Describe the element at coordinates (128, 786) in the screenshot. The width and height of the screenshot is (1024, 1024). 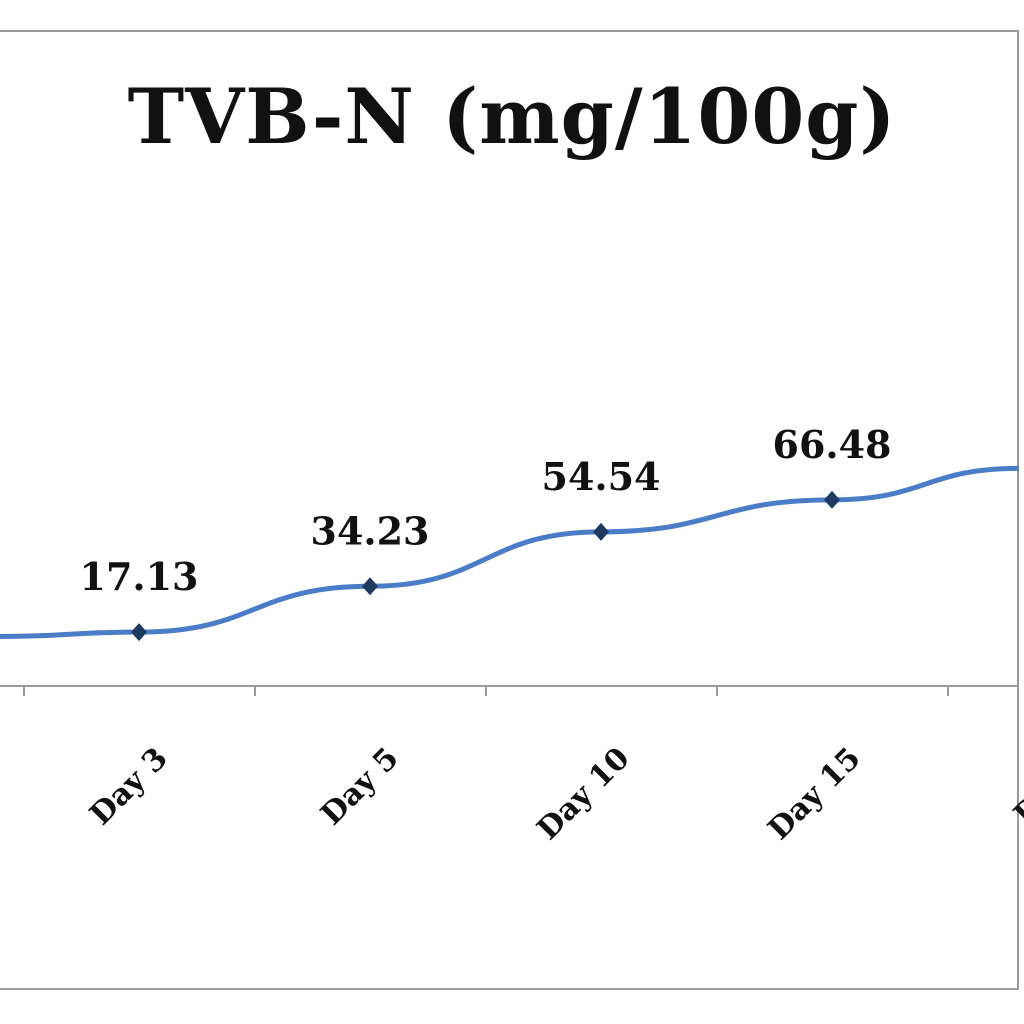
I see `x-tick-label: Day 3` at that location.